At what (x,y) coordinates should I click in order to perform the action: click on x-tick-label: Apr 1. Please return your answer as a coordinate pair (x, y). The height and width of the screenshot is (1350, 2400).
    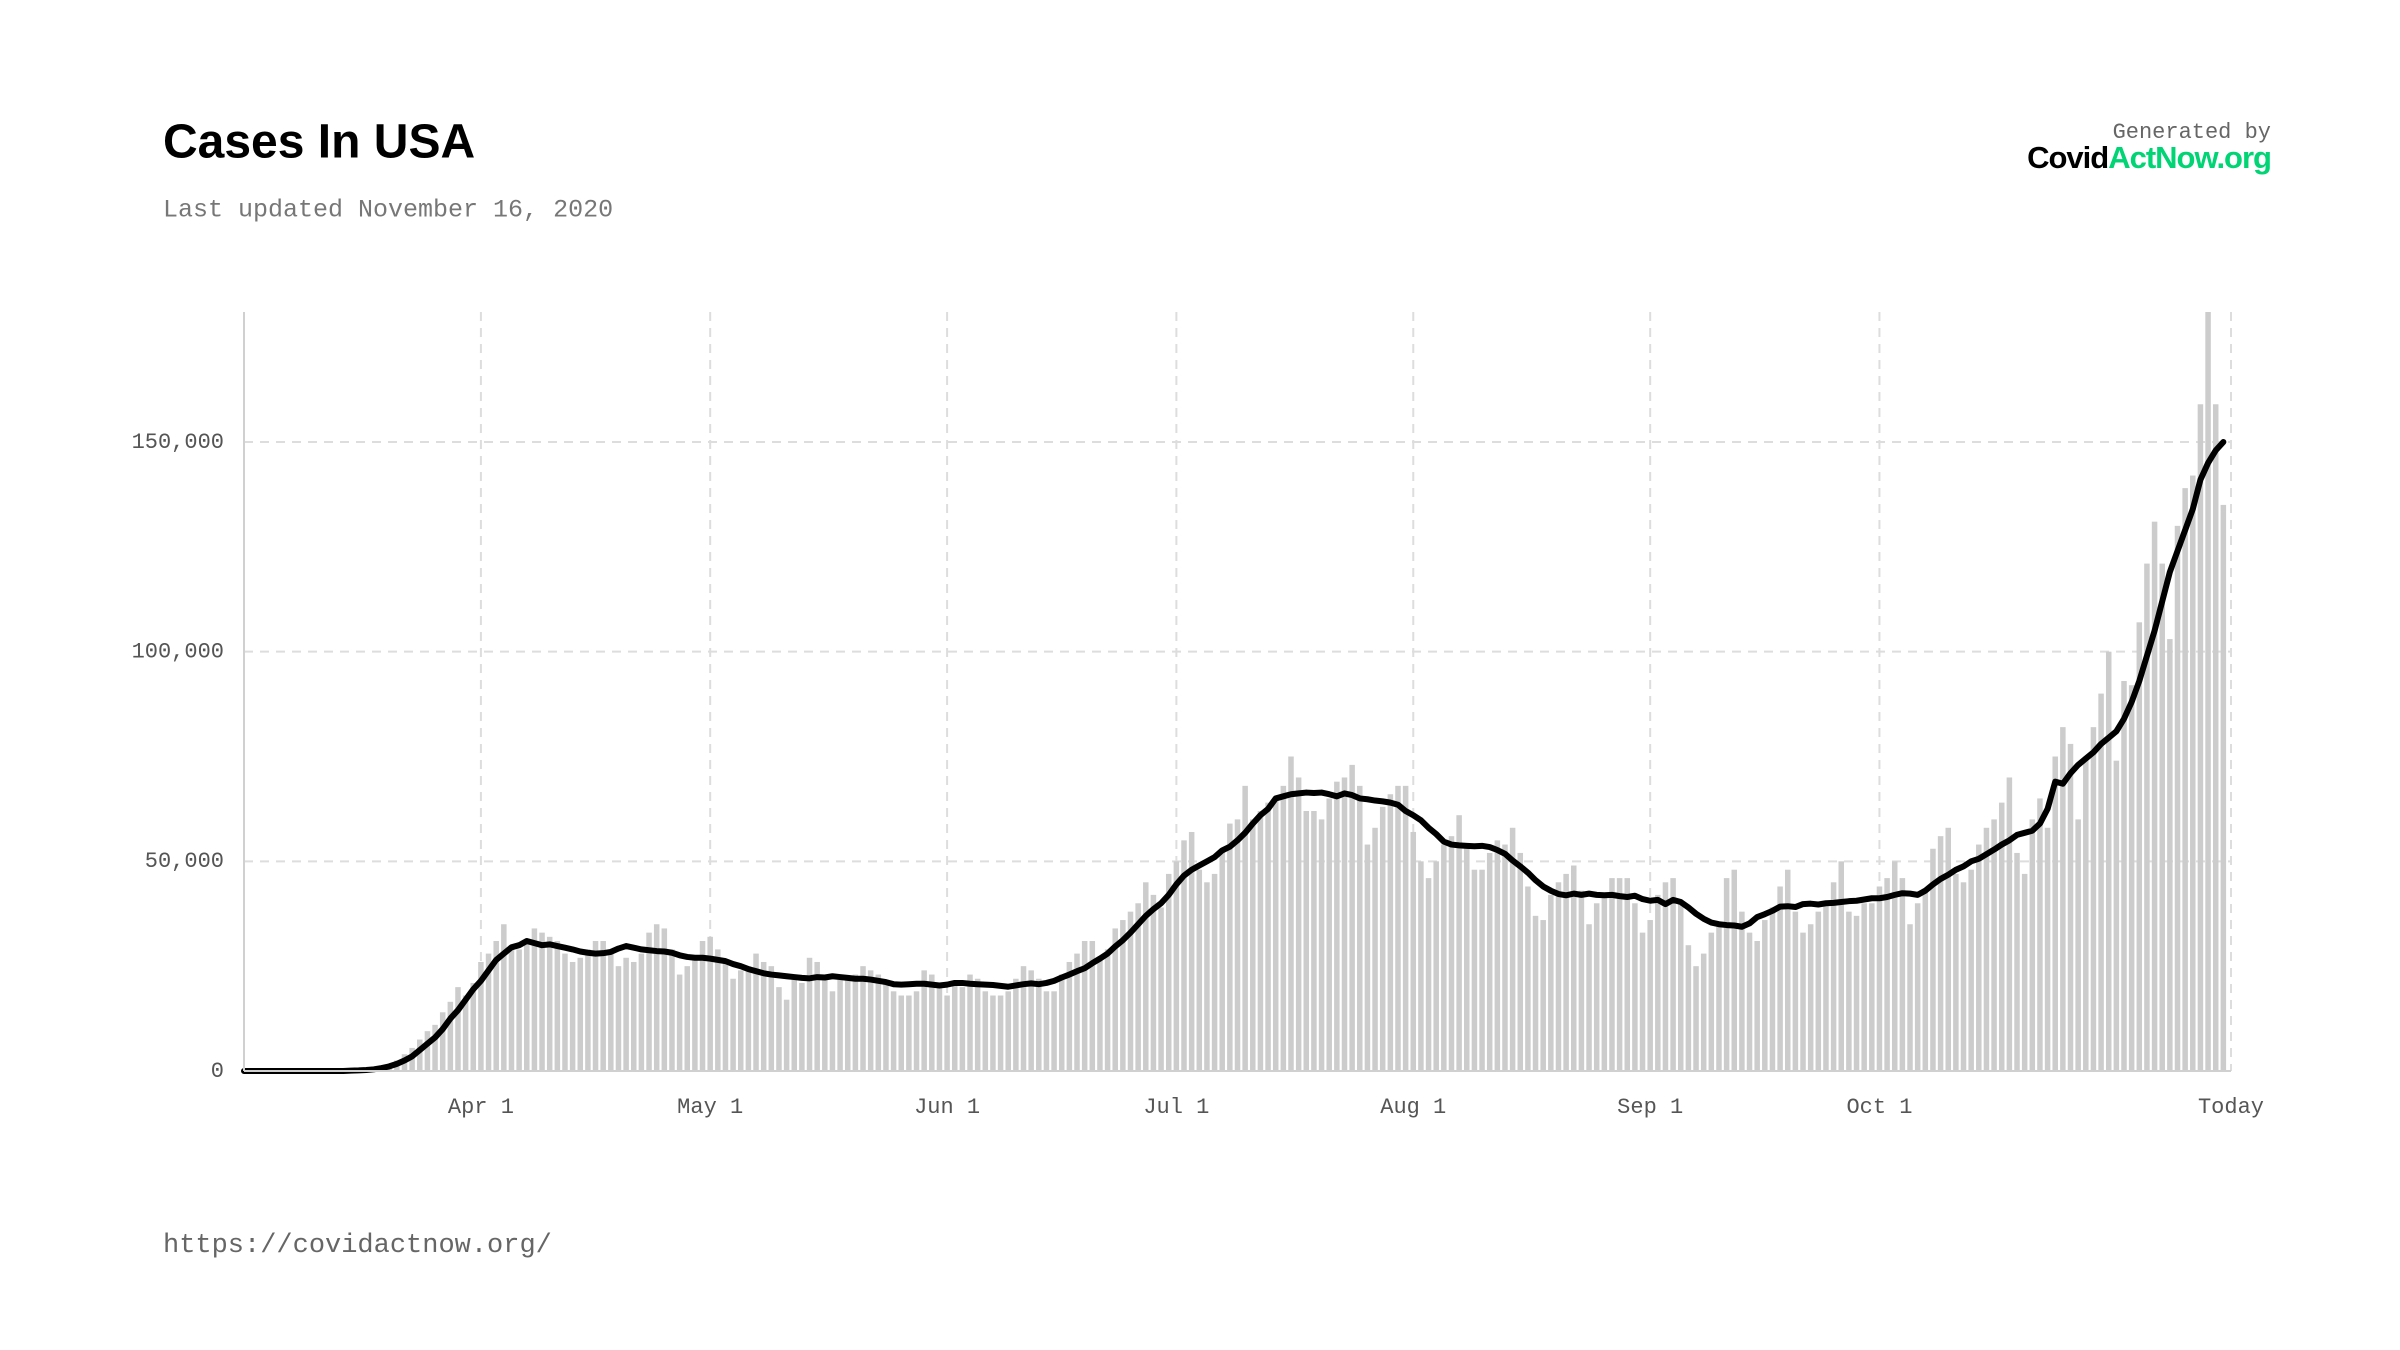
    Looking at the image, I should click on (481, 1107).